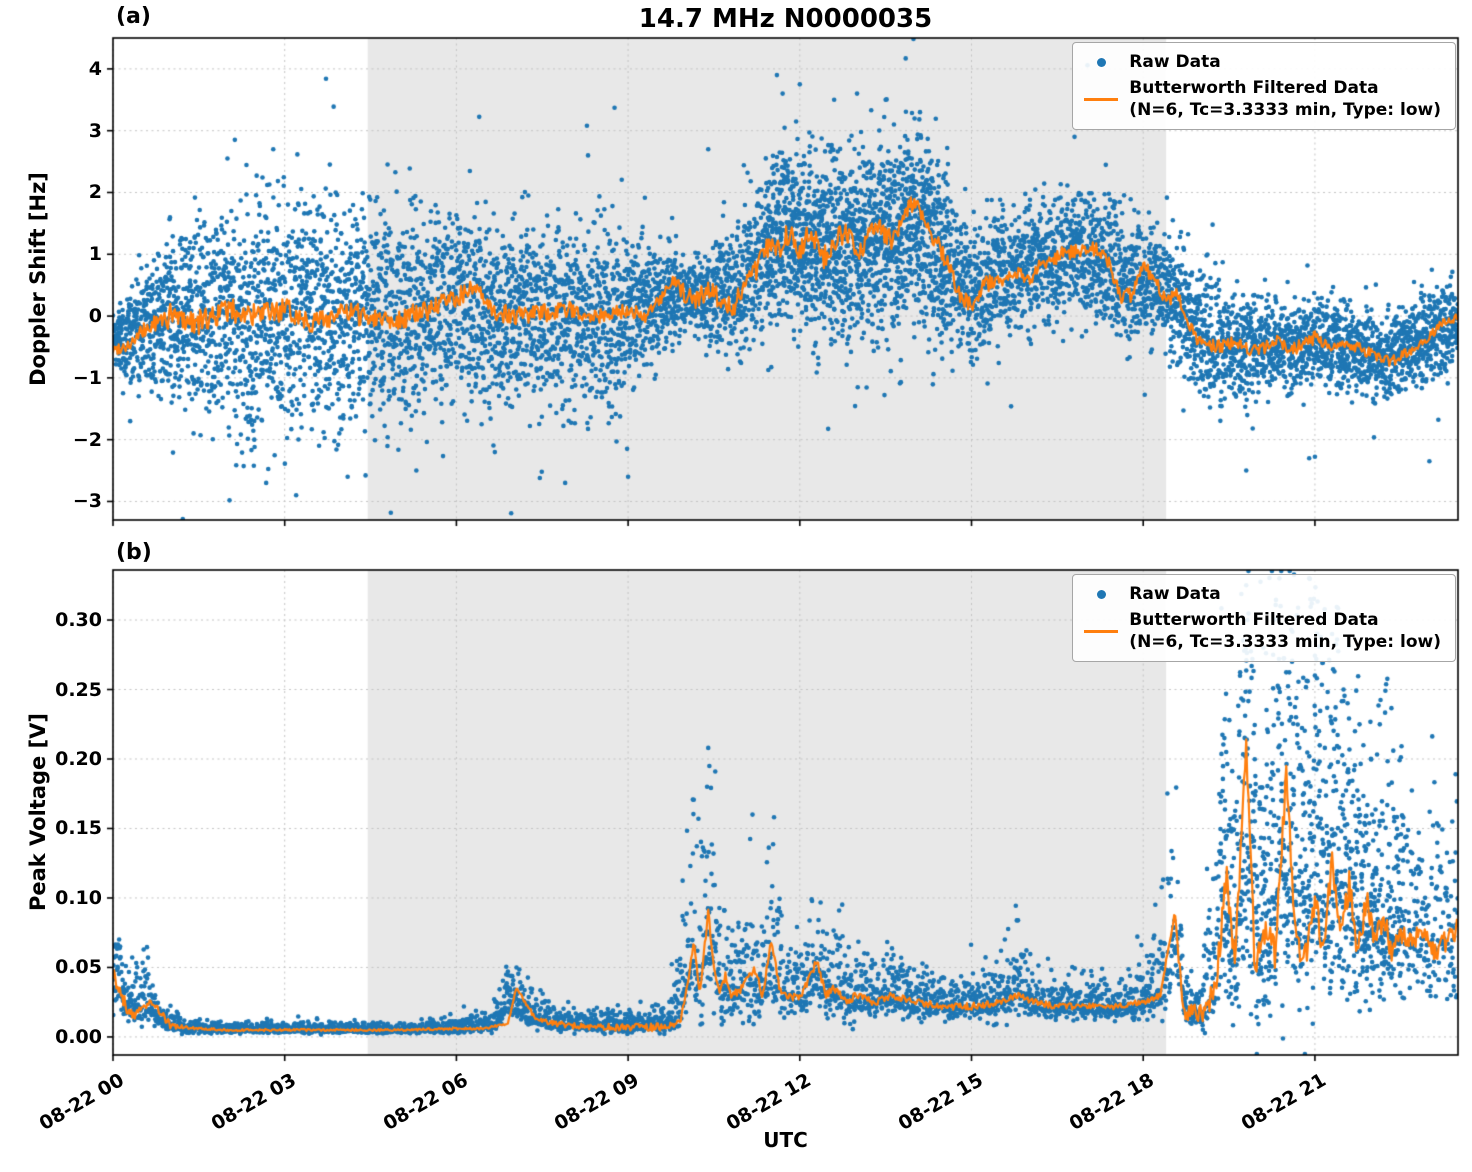  What do you see at coordinates (38, 812) in the screenshot?
I see `panel-b-ylabel: Peak Voltage [V]` at bounding box center [38, 812].